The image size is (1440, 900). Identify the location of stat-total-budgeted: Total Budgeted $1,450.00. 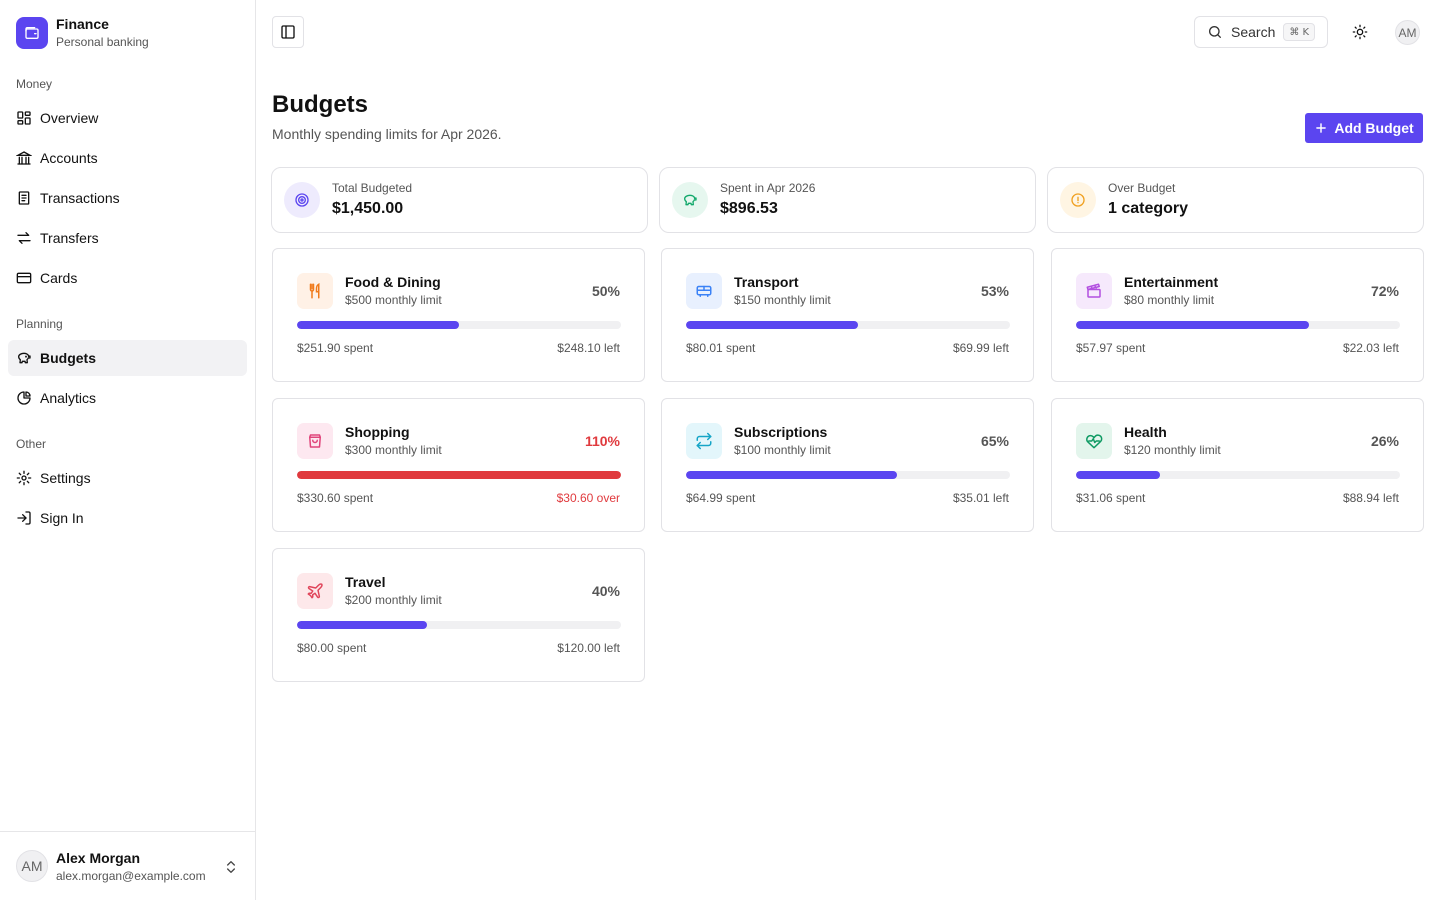
(459, 200).